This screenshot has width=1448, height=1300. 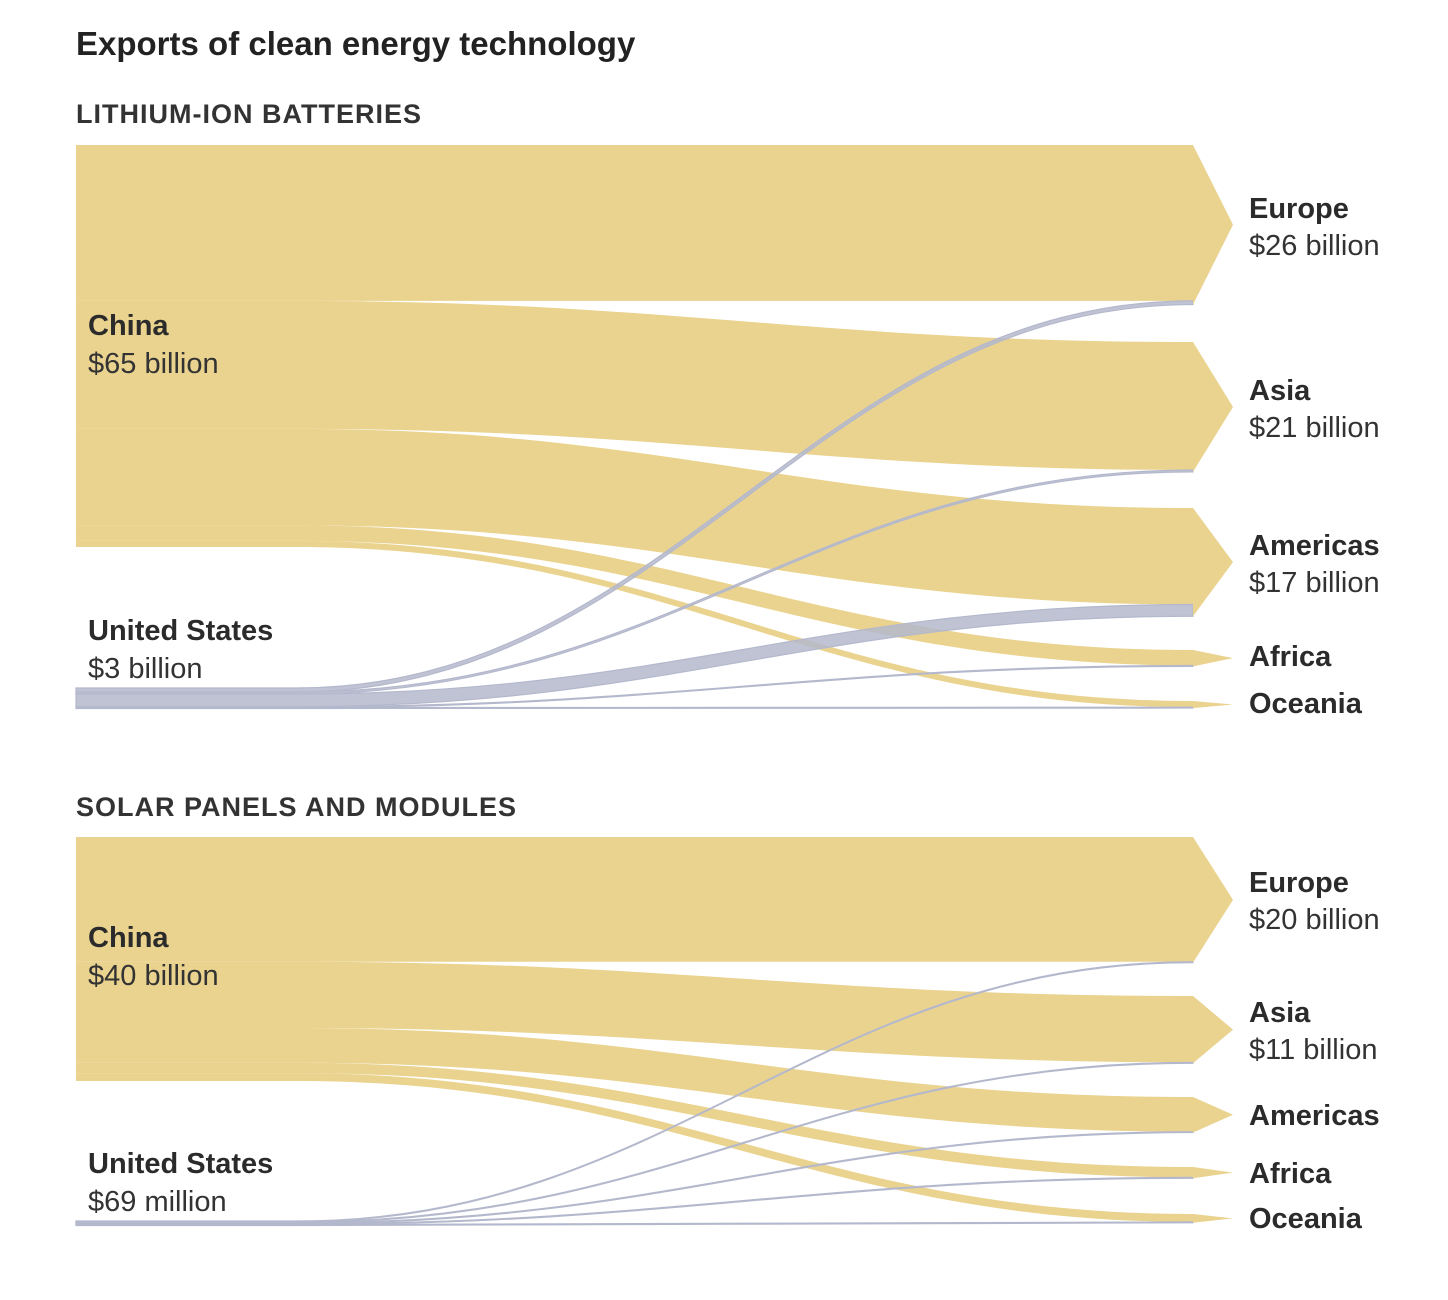 I want to click on target-value-europe: $26 billion, so click(x=1314, y=246).